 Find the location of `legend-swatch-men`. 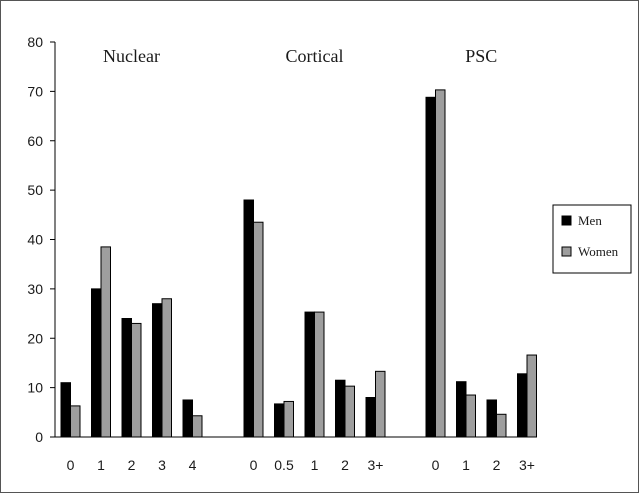

legend-swatch-men is located at coordinates (566, 220).